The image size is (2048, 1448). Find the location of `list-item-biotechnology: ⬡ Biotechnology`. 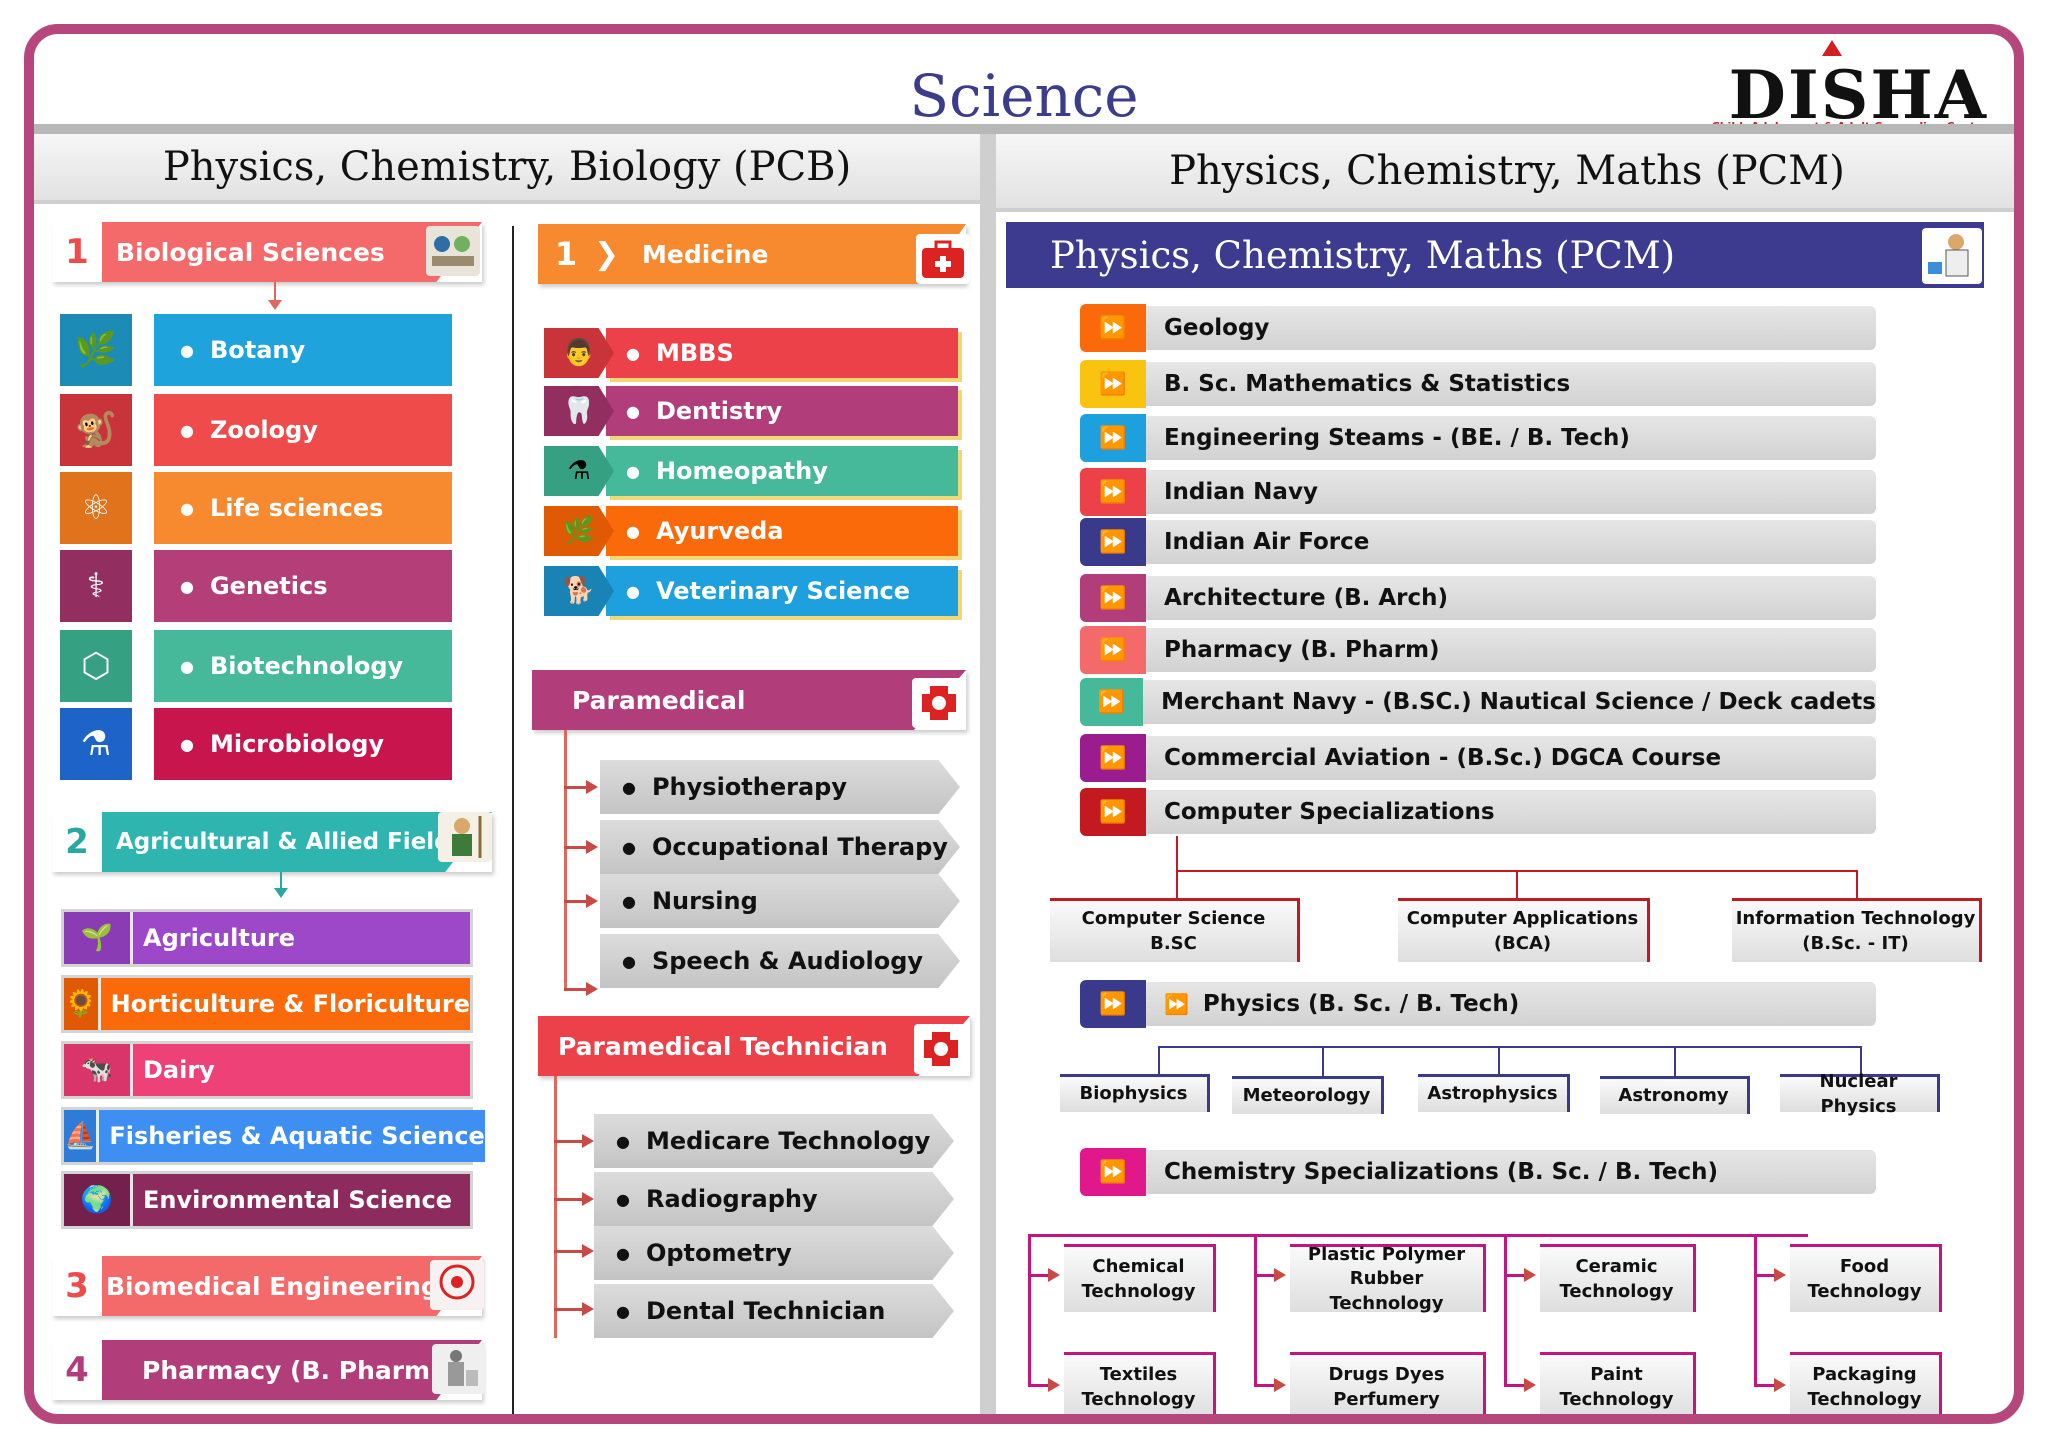

list-item-biotechnology: ⬡ Biotechnology is located at coordinates (256, 666).